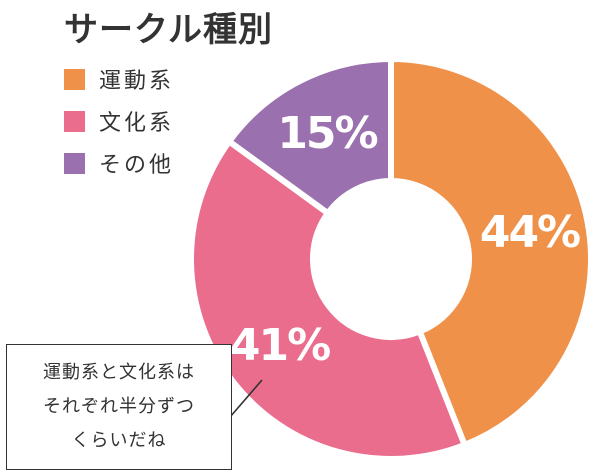 This screenshot has width=600, height=476. I want to click on callout-line-2: それぞれ半分ずつ, so click(119, 406).